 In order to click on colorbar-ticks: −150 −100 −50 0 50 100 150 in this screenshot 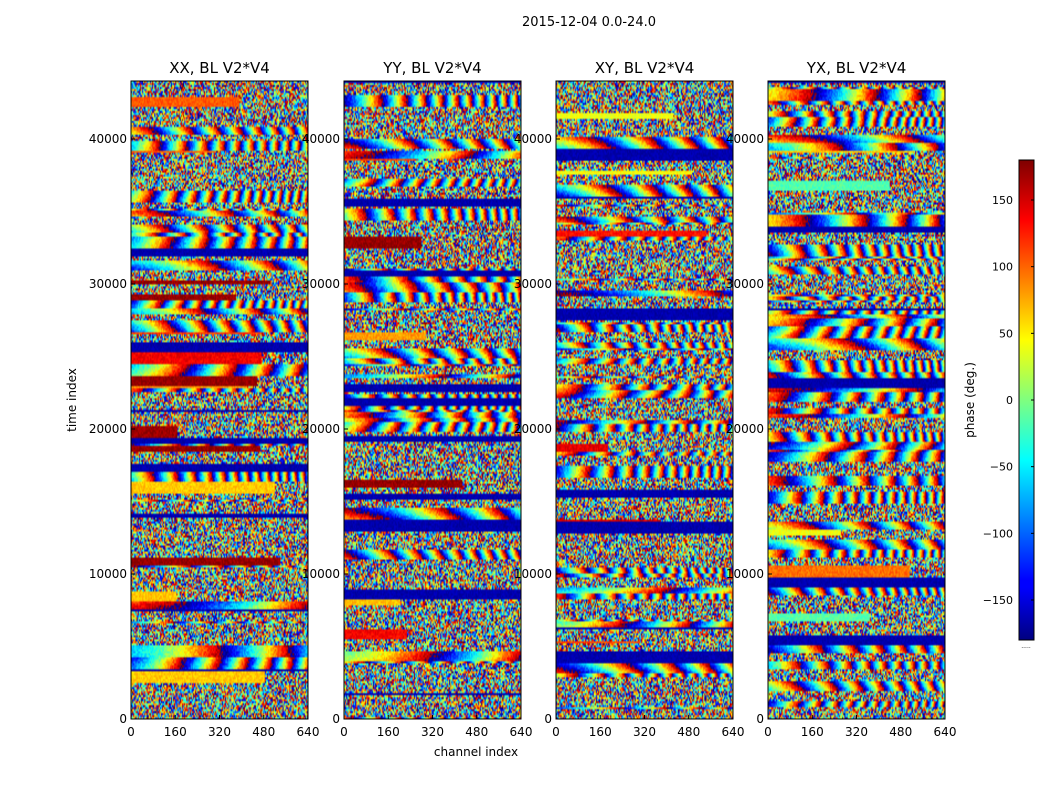, I will do `click(1008, 400)`.